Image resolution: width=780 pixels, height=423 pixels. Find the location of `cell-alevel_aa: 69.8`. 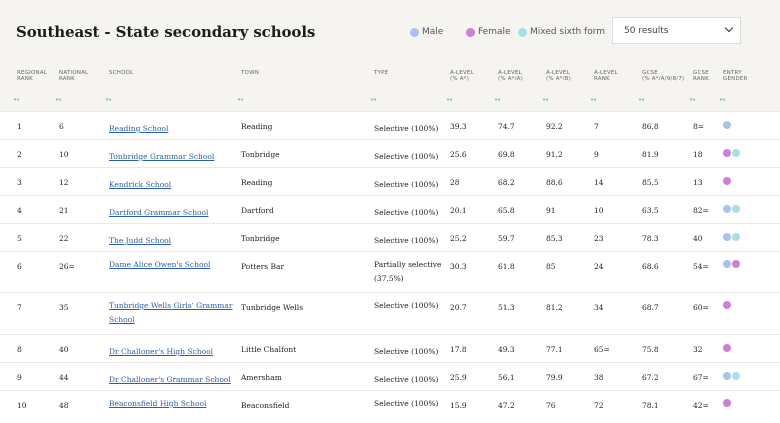

cell-alevel_aa: 69.8 is located at coordinates (506, 154).